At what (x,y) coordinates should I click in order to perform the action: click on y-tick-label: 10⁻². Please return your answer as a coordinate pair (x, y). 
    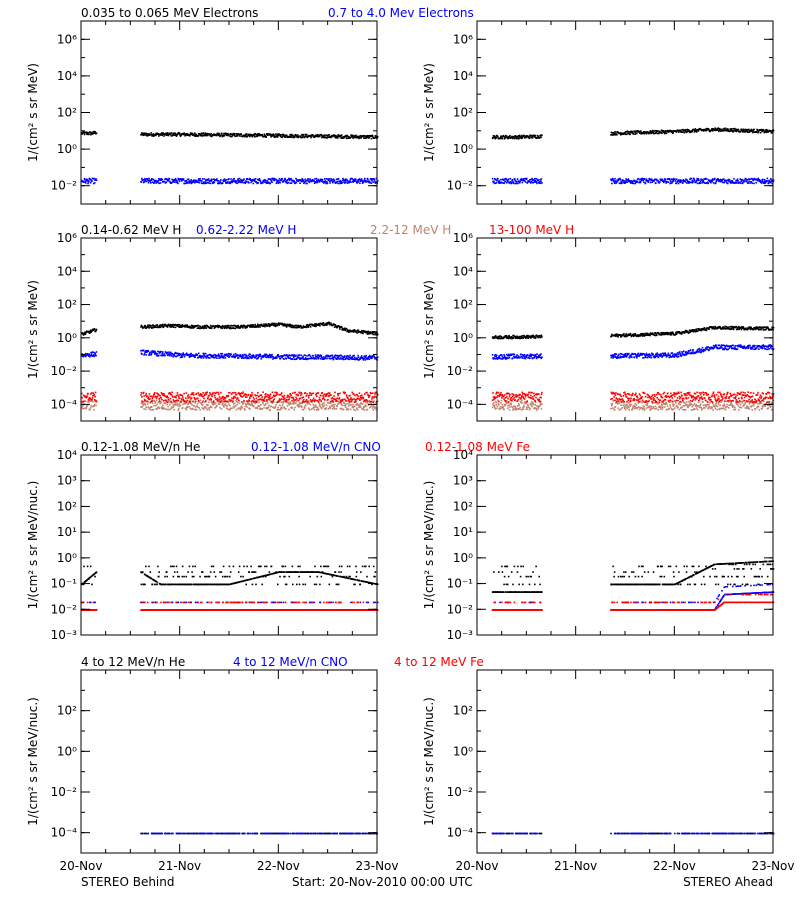
    Looking at the image, I should click on (460, 186).